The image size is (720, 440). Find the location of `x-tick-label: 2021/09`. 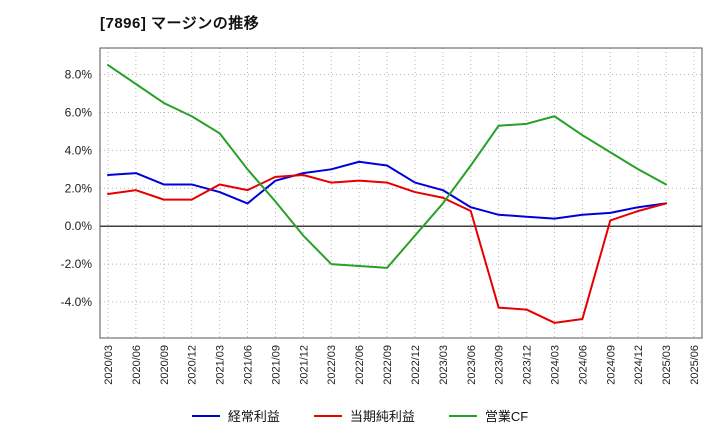

x-tick-label: 2021/09 is located at coordinates (276, 365).